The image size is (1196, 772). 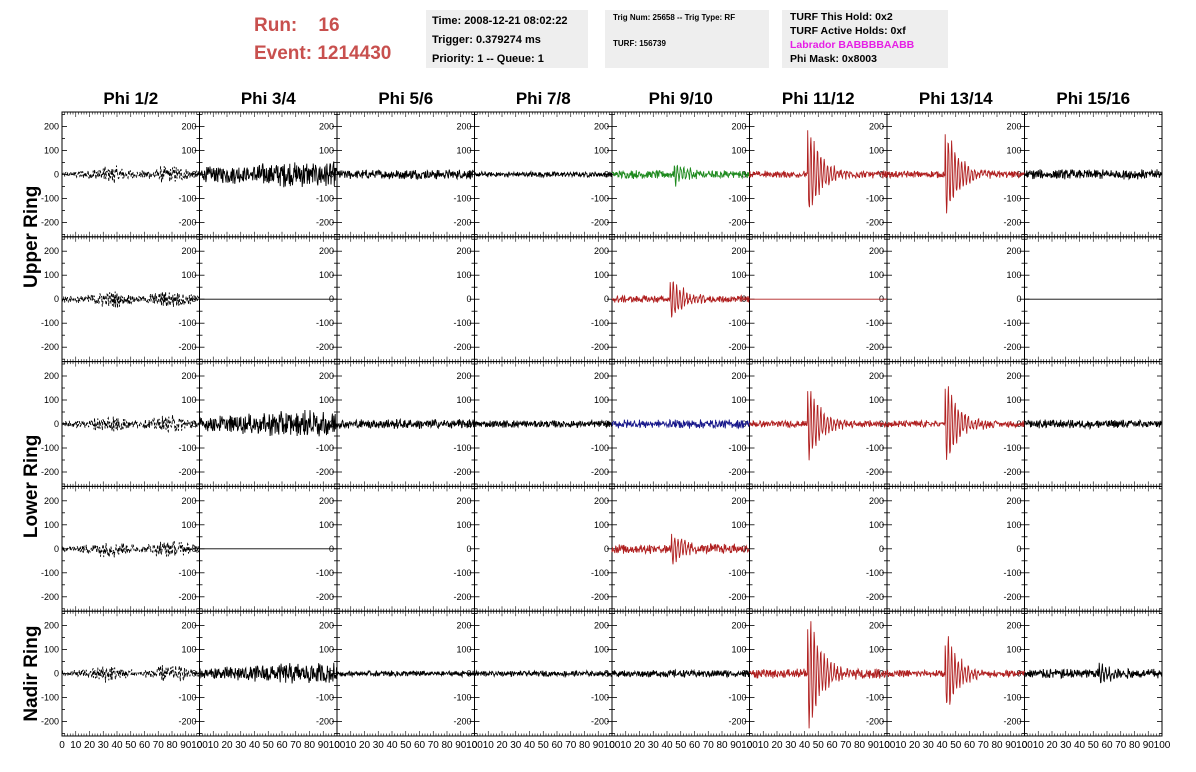 I want to click on time-text: Time: 2008-12-21 08:02:22, so click(x=500, y=21).